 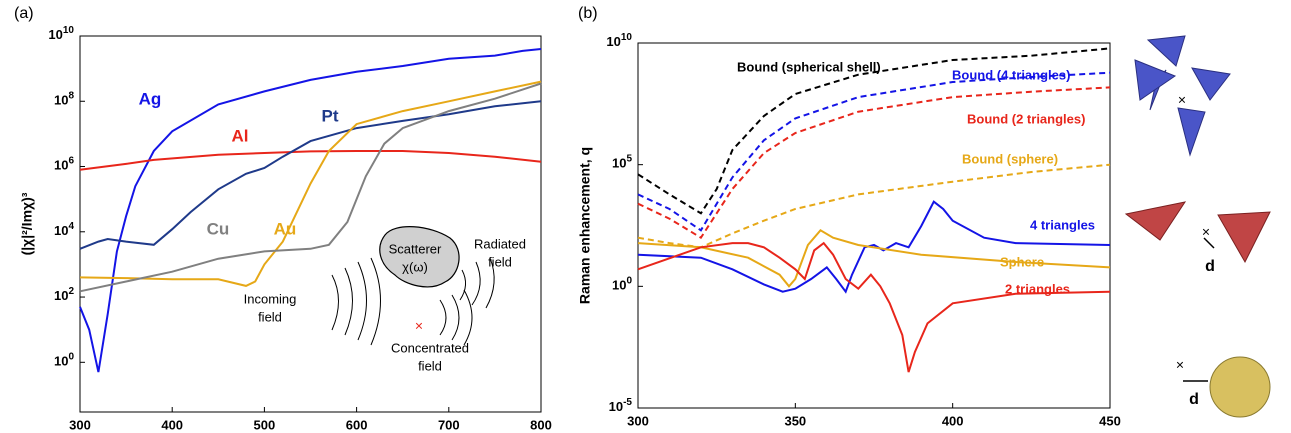 What do you see at coordinates (621, 406) in the screenshot?
I see `y-tick-label: 10⁻⁵` at bounding box center [621, 406].